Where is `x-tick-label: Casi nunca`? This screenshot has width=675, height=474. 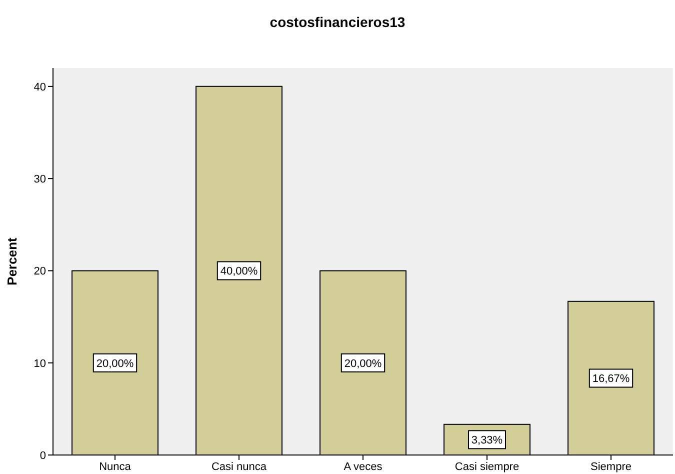 x-tick-label: Casi nunca is located at coordinates (239, 466).